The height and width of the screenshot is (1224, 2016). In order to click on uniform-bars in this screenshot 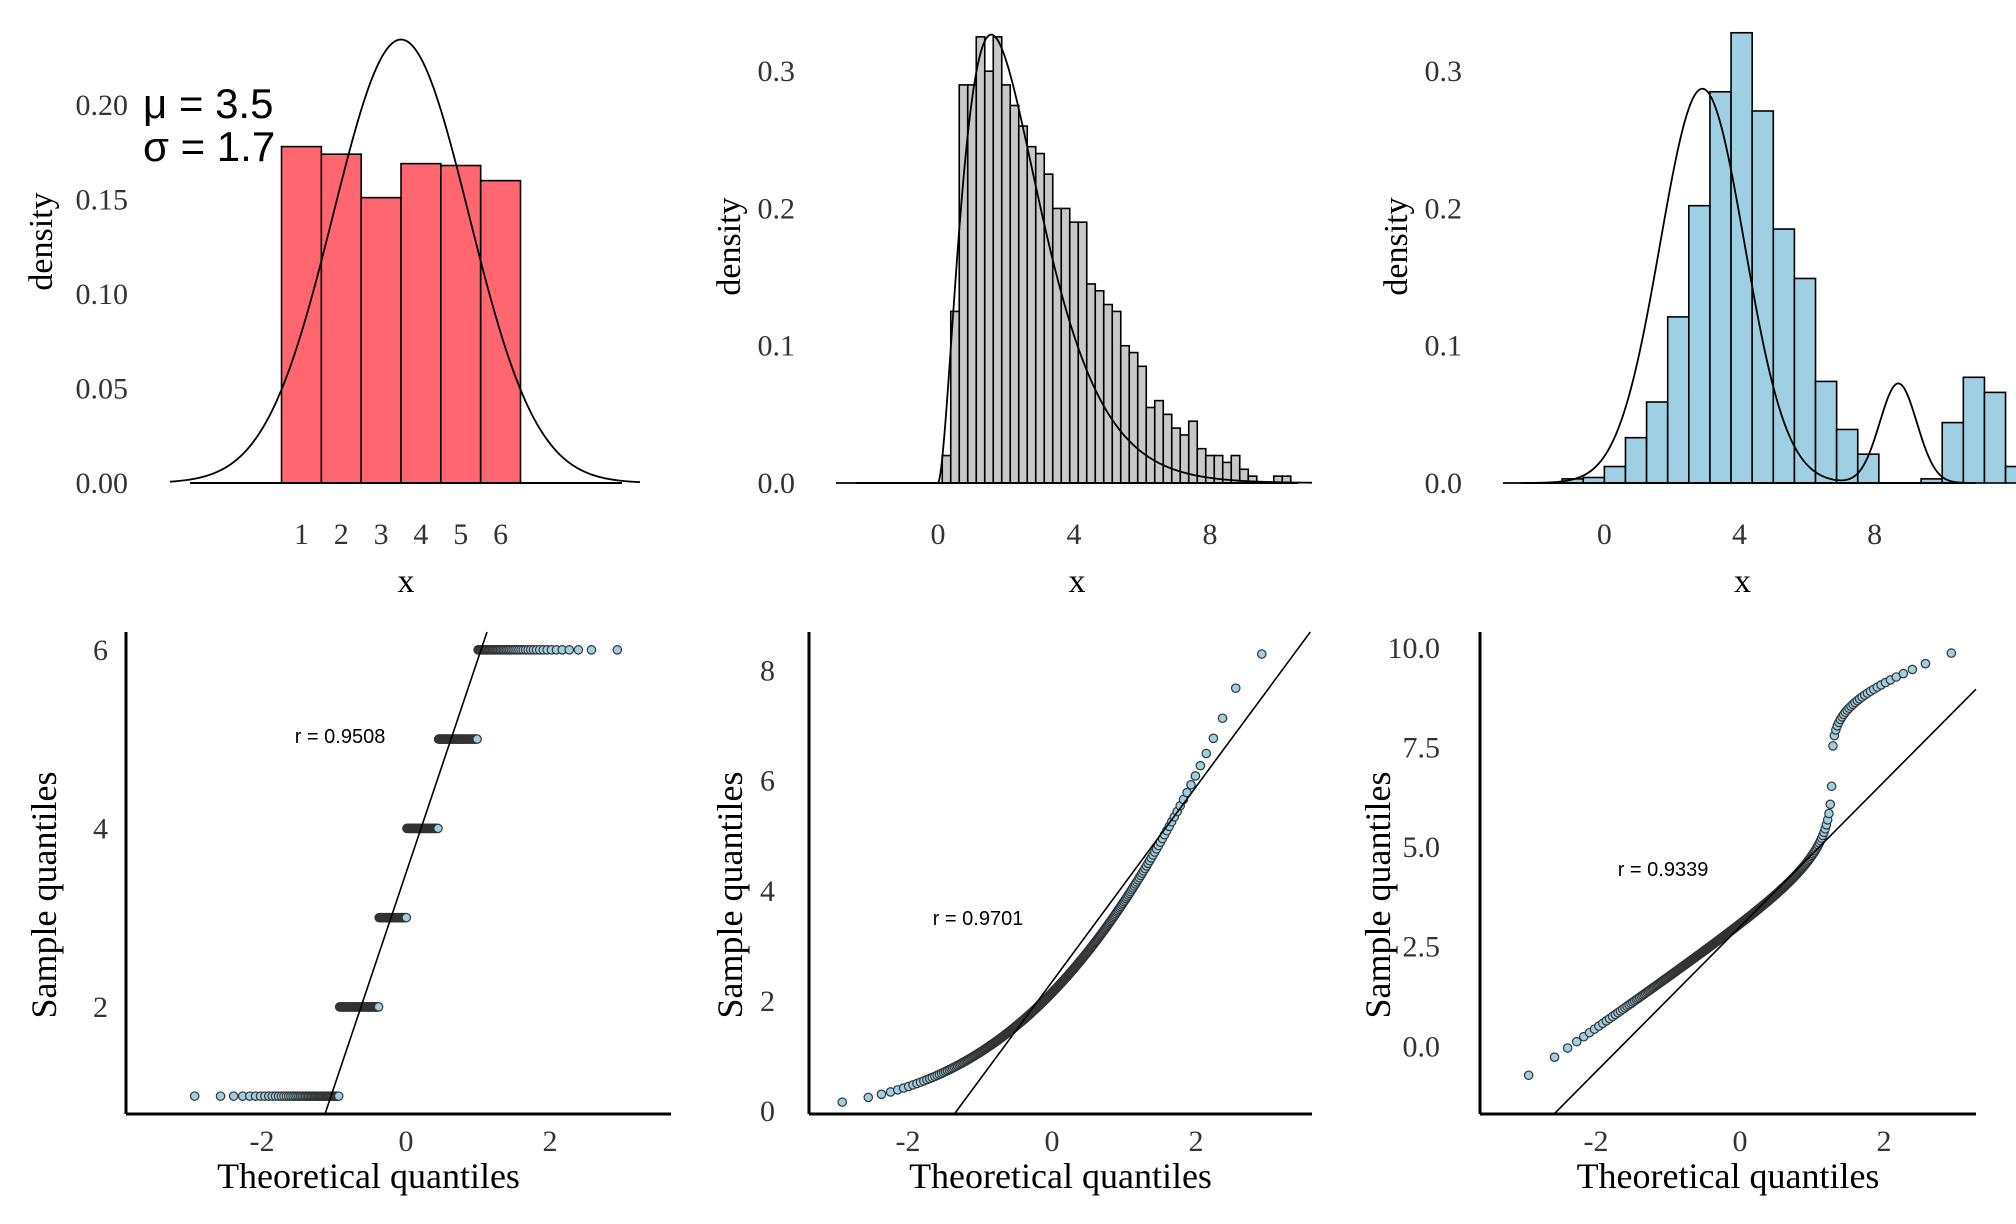, I will do `click(401, 314)`.